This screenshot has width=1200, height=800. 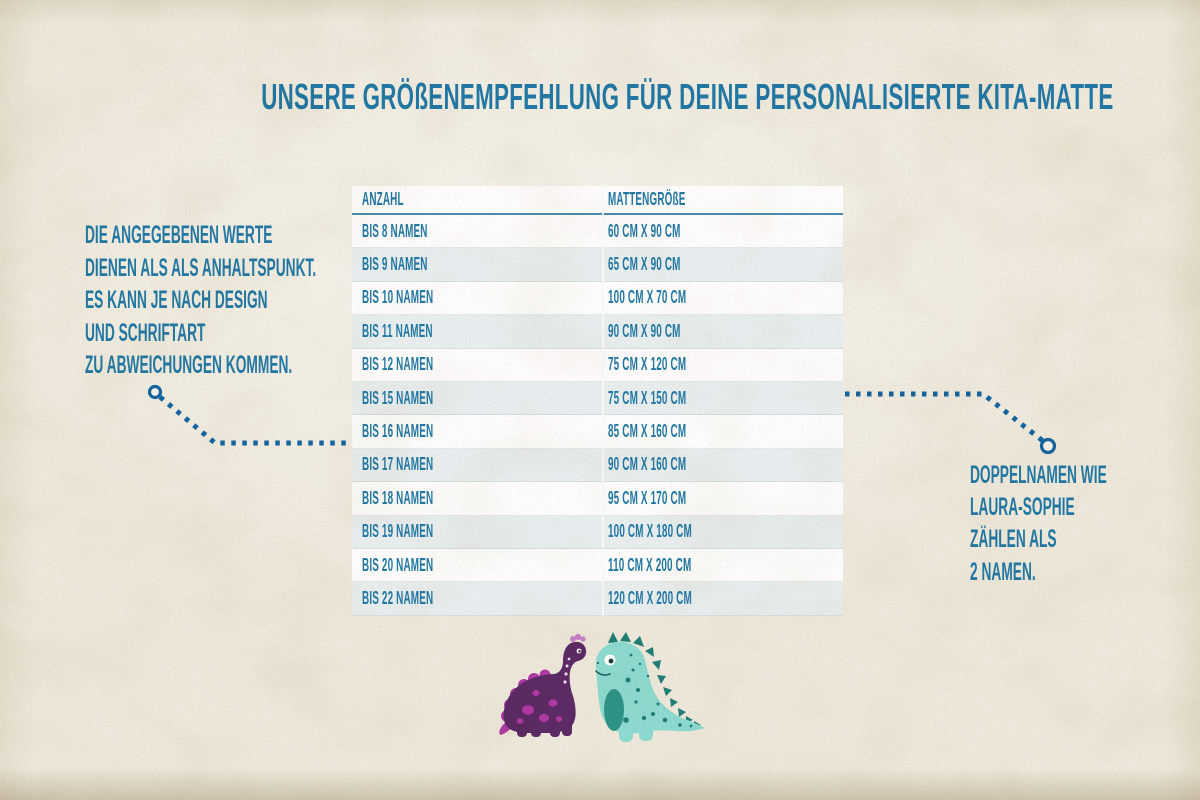 I want to click on right-note-line: ZÄHLEN ALS, so click(x=1013, y=539).